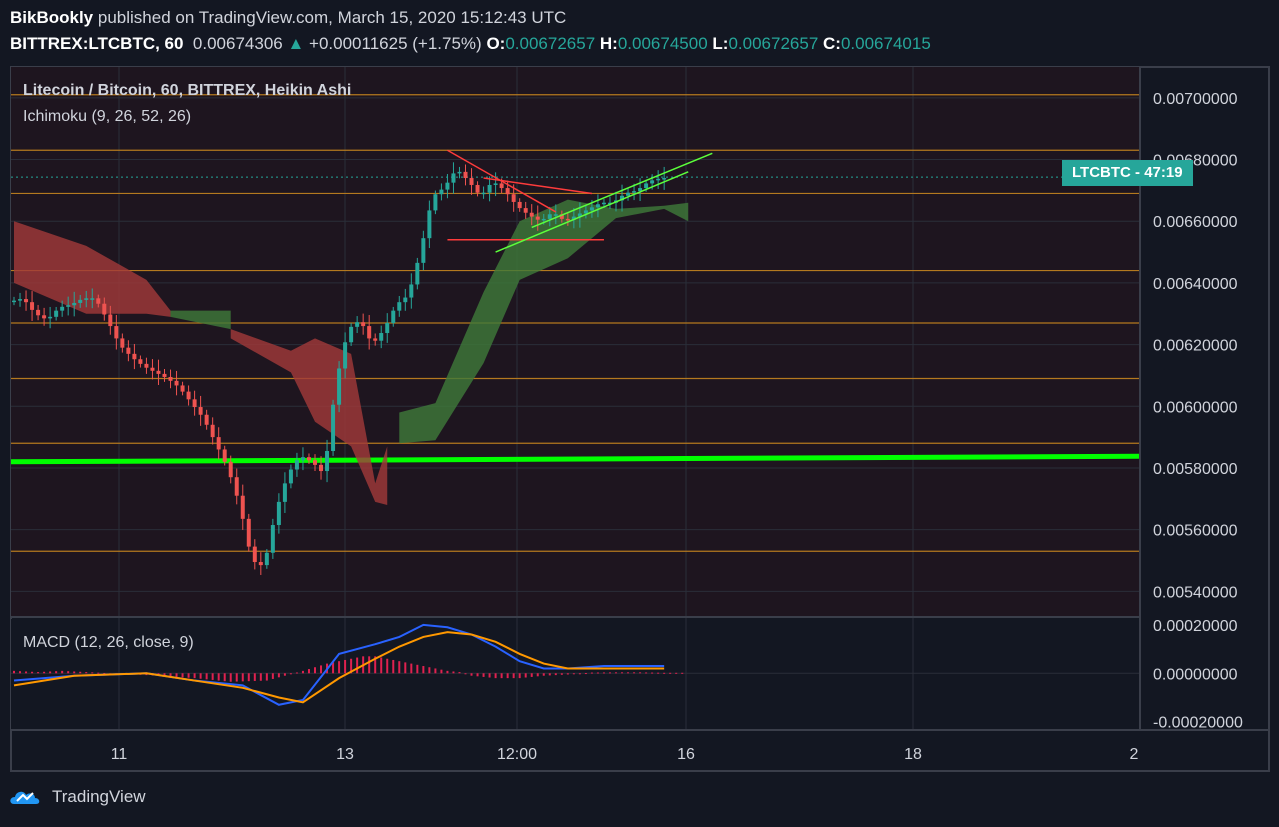 Image resolution: width=1279 pixels, height=827 pixels. What do you see at coordinates (1195, 222) in the screenshot?
I see `price-tick-label: 0.00660000` at bounding box center [1195, 222].